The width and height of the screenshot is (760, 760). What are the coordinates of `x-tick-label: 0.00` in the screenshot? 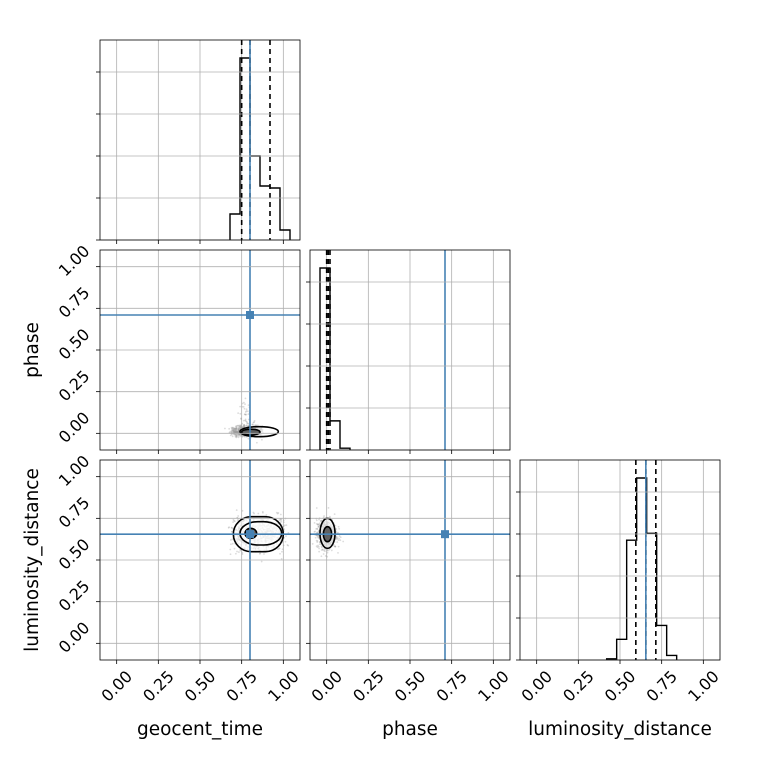 It's located at (326, 686).